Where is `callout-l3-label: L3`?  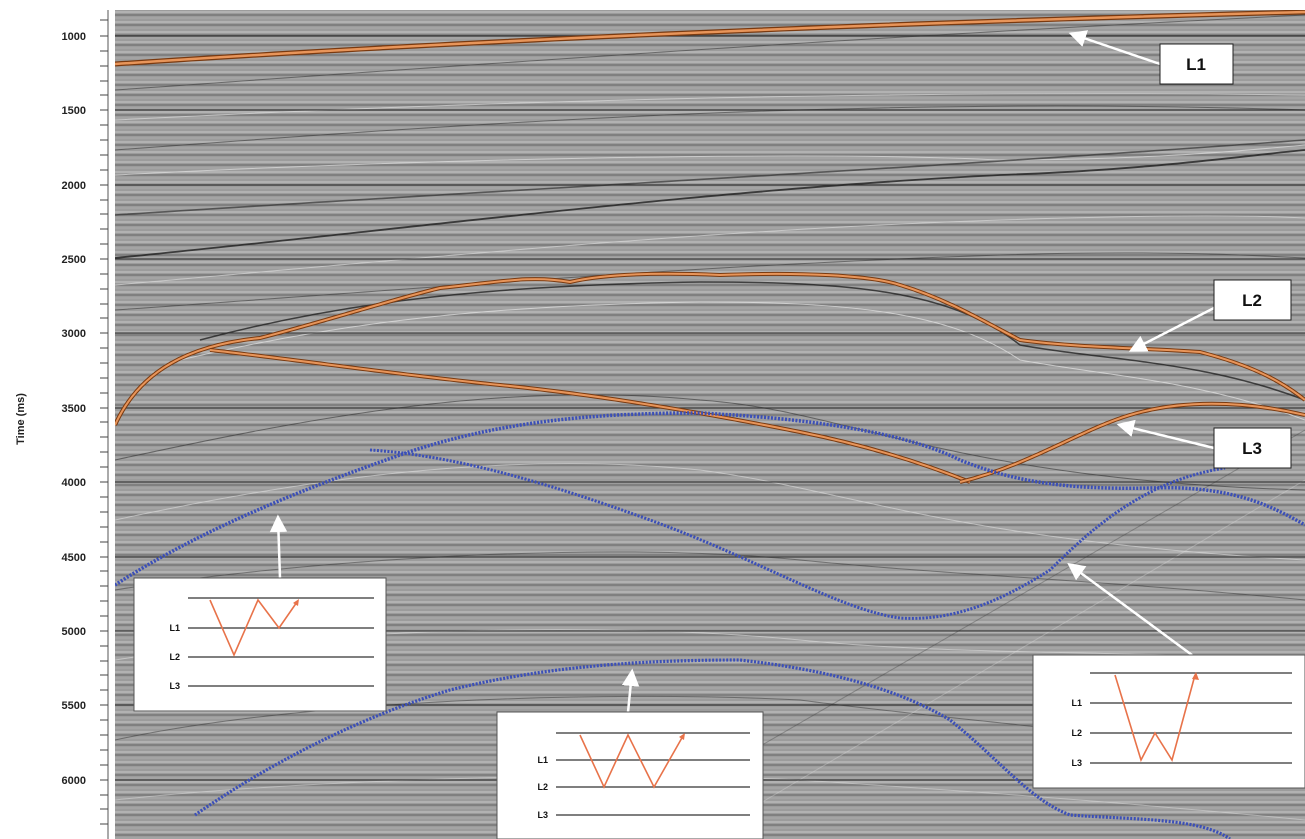 callout-l3-label: L3 is located at coordinates (1252, 448).